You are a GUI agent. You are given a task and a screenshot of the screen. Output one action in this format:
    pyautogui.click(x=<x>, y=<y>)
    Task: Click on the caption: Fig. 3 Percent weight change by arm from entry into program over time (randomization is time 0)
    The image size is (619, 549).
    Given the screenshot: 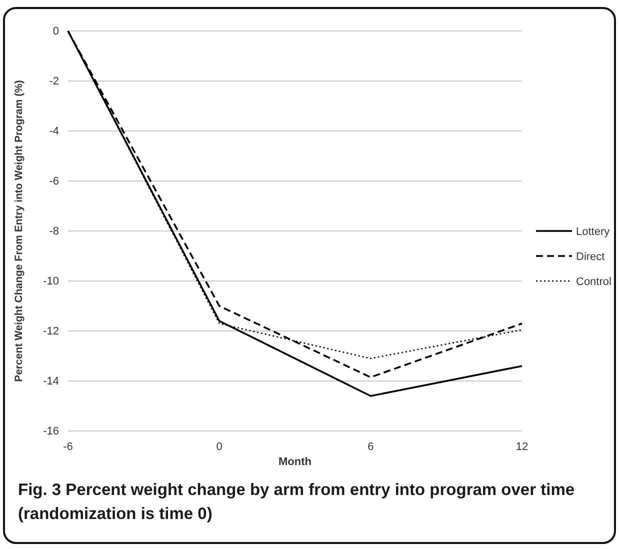 What is the action you would take?
    pyautogui.click(x=297, y=502)
    